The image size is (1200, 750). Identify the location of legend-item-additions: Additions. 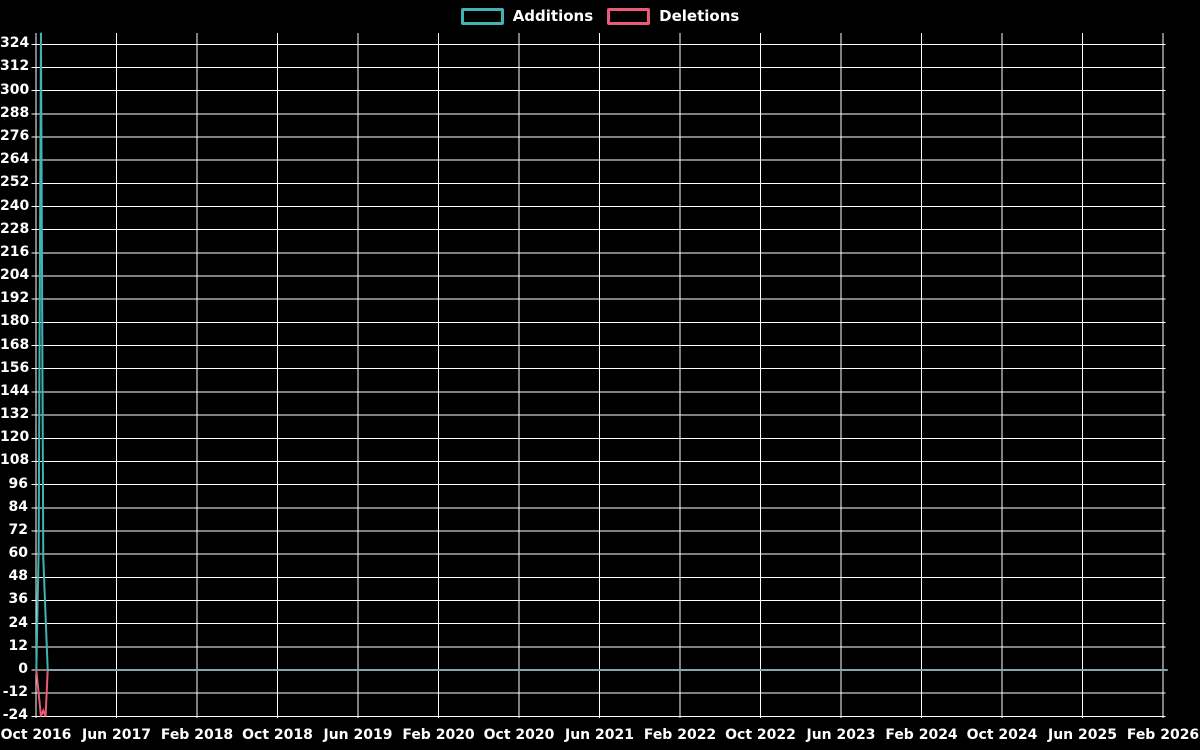
(527, 16).